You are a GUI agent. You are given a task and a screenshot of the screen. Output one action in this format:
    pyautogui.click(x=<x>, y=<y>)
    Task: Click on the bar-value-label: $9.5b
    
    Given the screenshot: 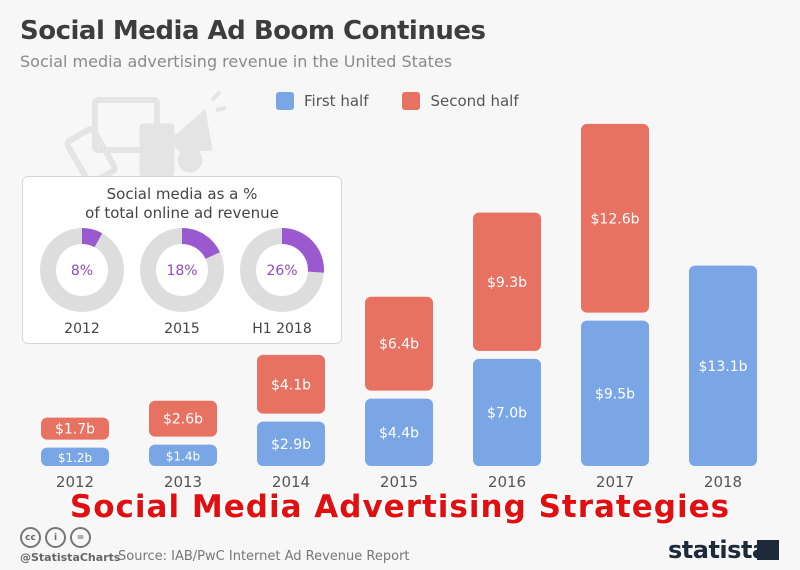 What is the action you would take?
    pyautogui.click(x=615, y=394)
    